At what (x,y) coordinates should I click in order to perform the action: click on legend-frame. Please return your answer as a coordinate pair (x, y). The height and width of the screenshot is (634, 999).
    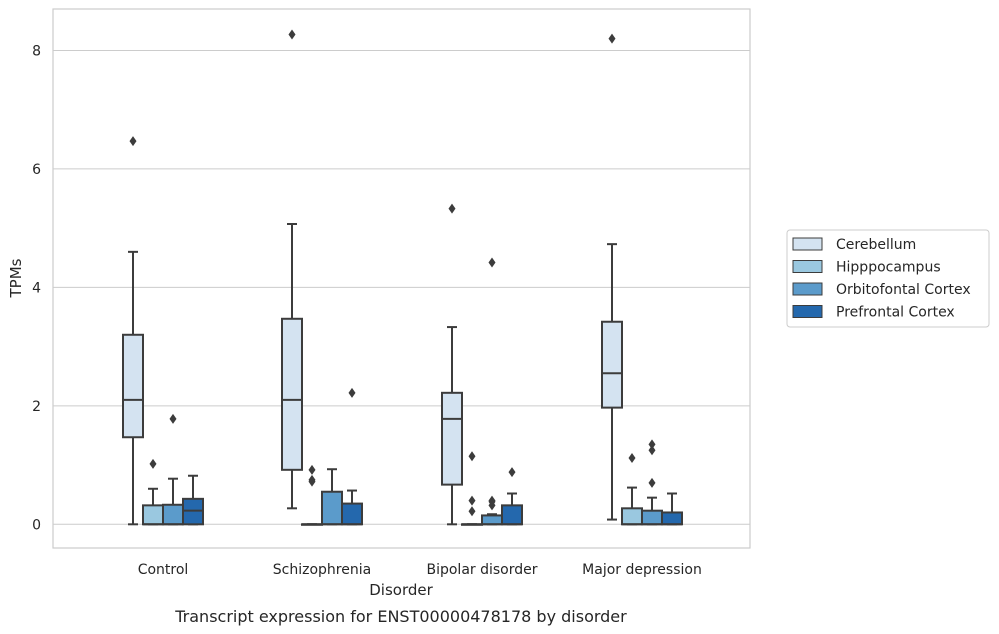
    Looking at the image, I should click on (888, 278).